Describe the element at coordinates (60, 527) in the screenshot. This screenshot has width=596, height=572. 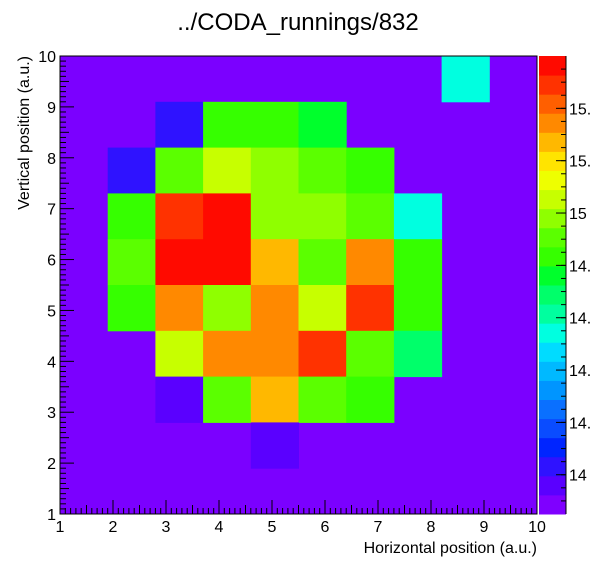
I see `x-tick-label: 1` at that location.